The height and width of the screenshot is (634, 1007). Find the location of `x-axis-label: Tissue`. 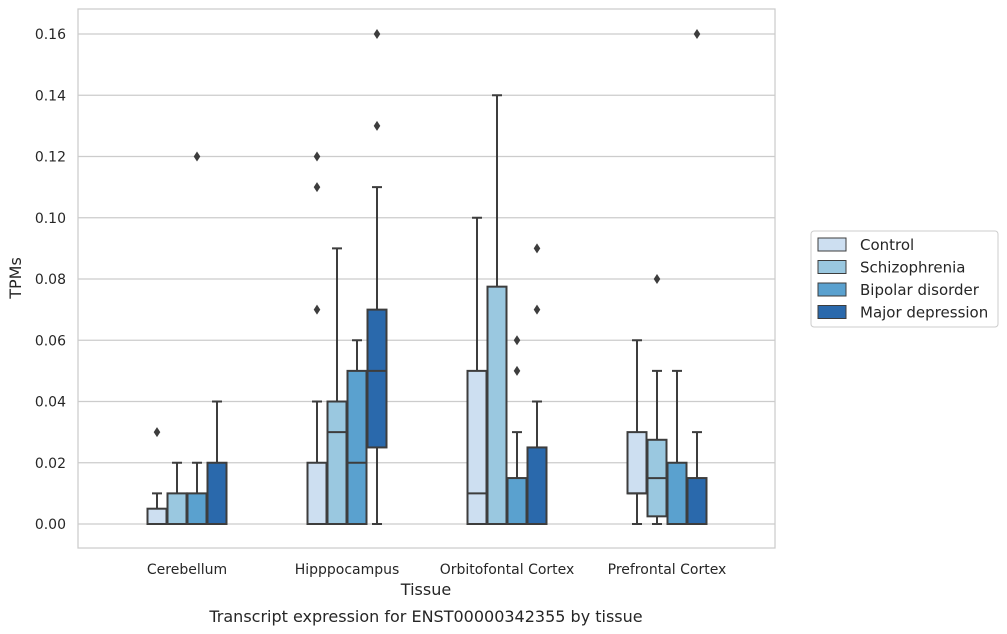

x-axis-label: Tissue is located at coordinates (425, 589).